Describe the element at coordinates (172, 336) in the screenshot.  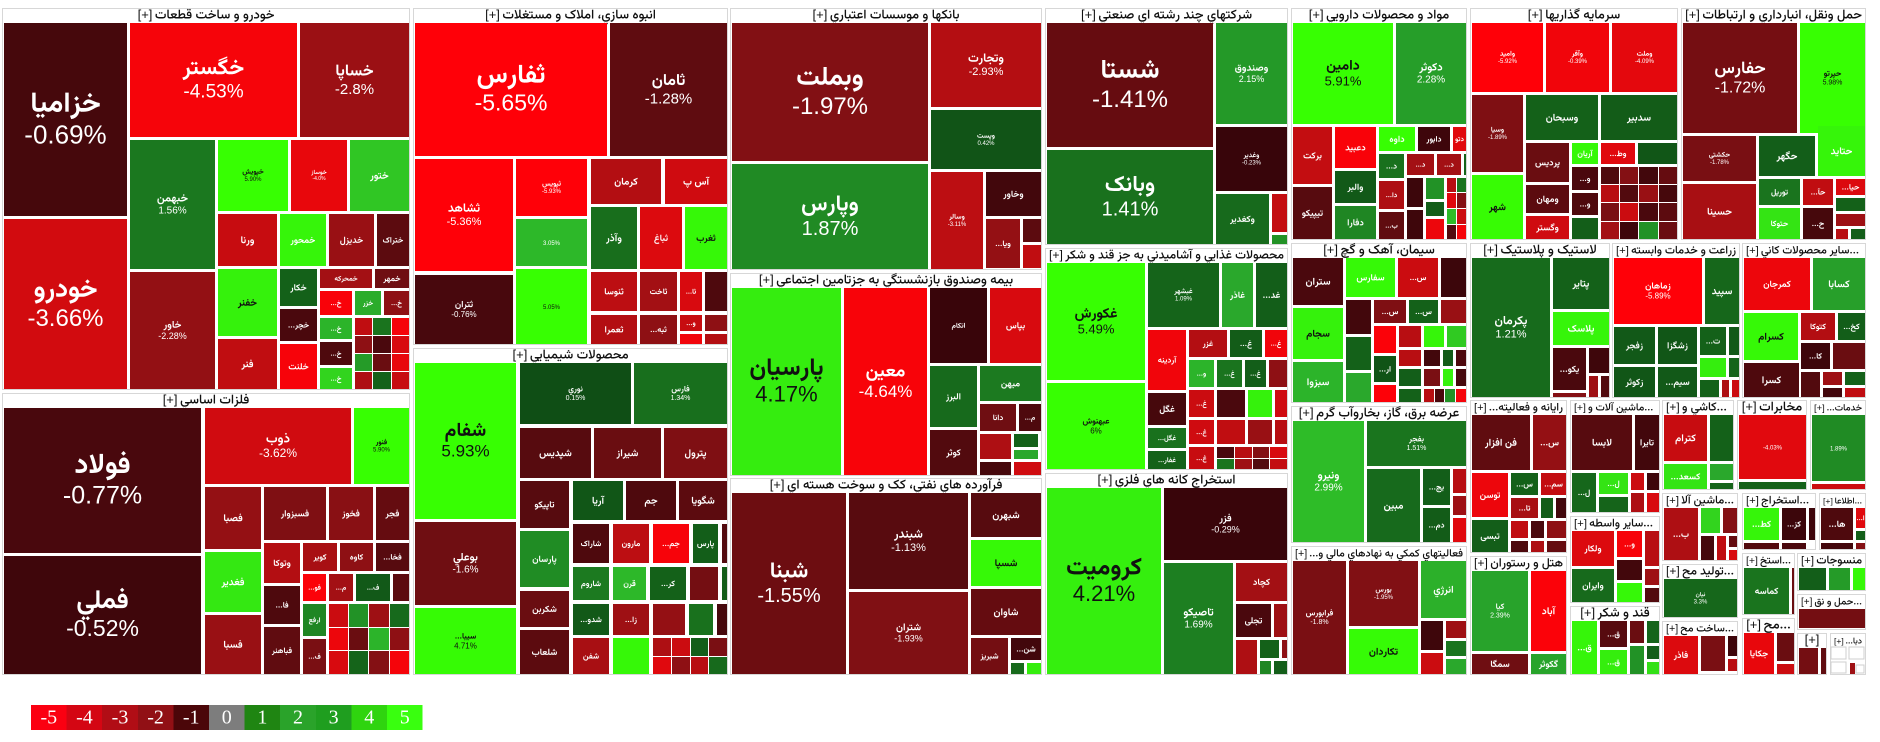
I see `svg-text: -2.28%` at that location.